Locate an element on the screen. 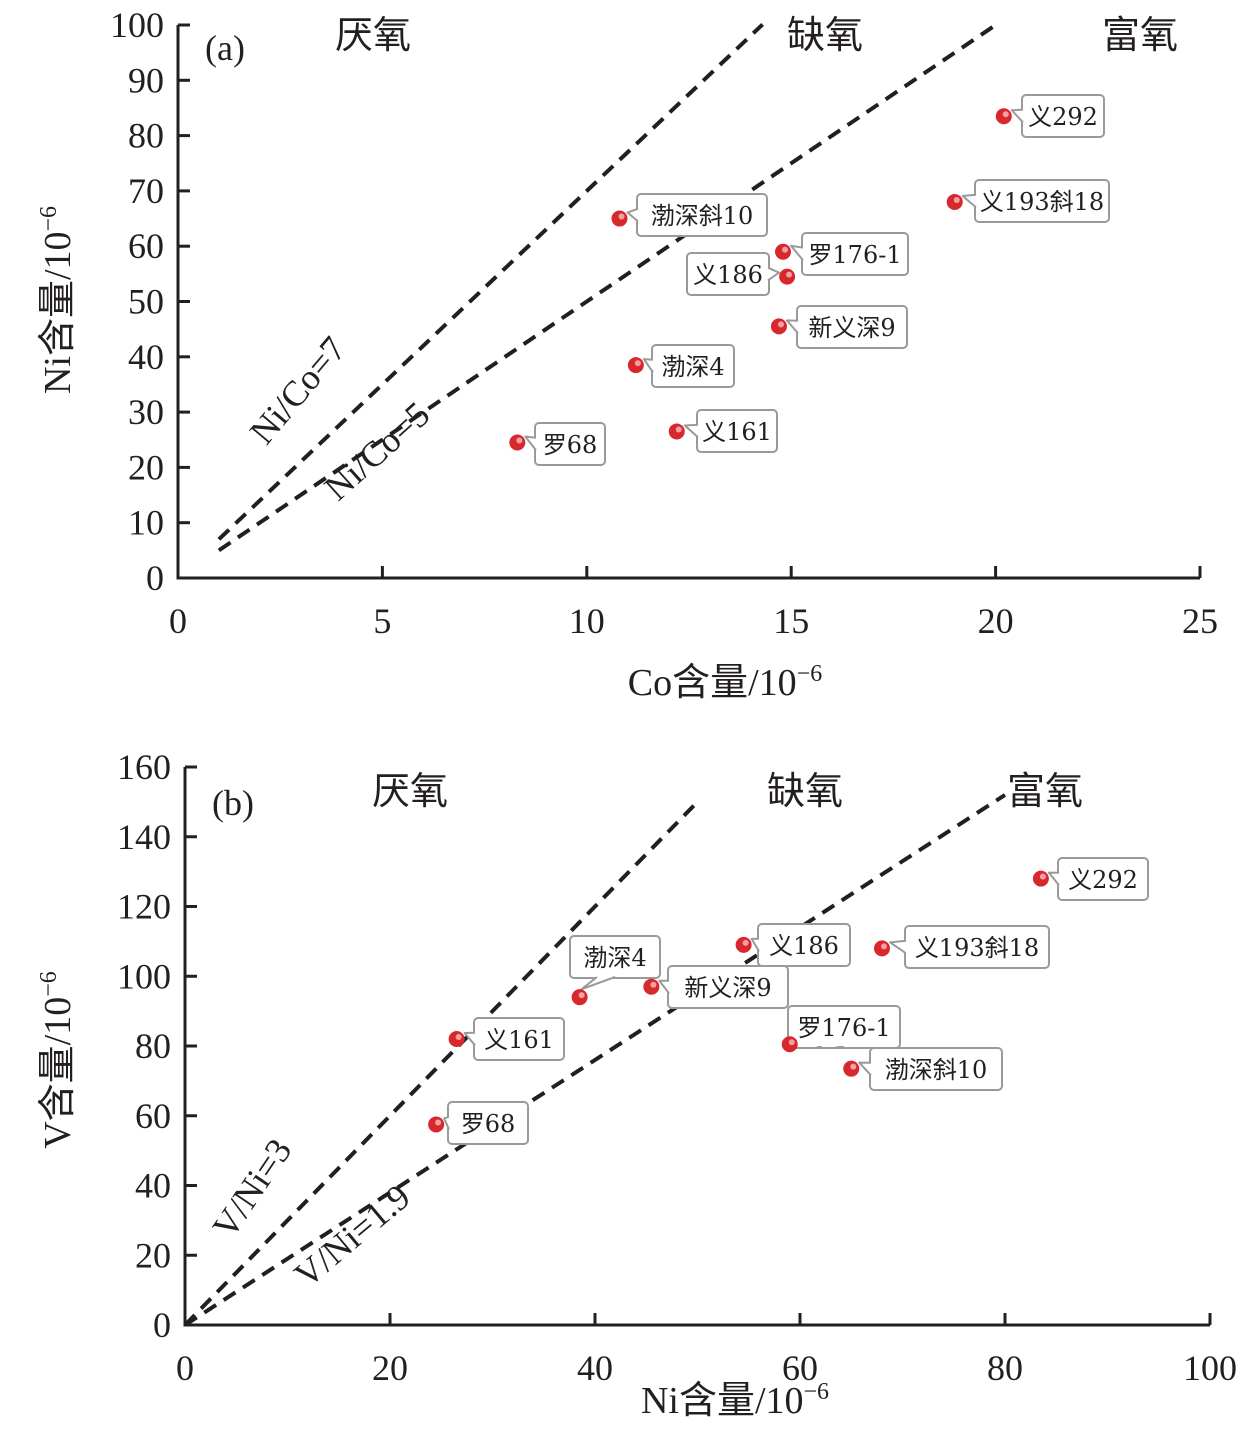  point-label: 新义深9 is located at coordinates (851, 328).